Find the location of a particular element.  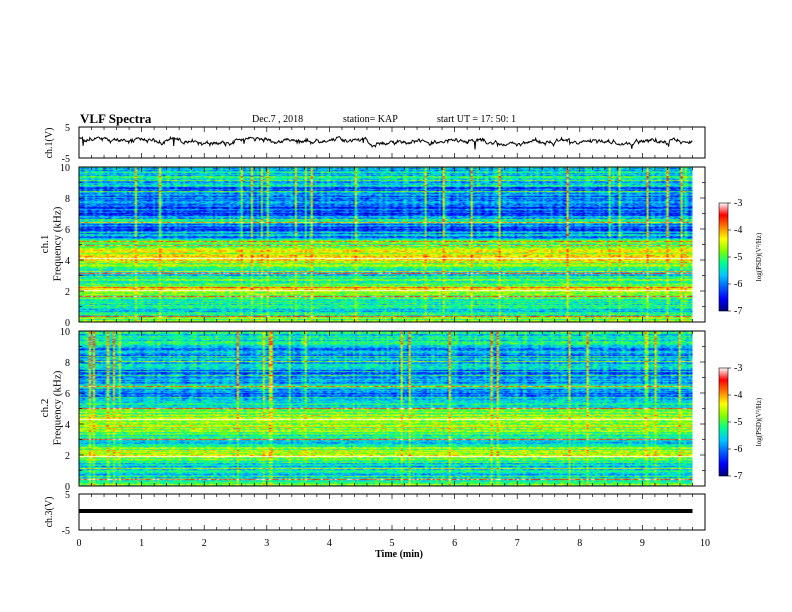

ch2-channel-label: ch.2Frequency (kHz) is located at coordinates (51, 407).